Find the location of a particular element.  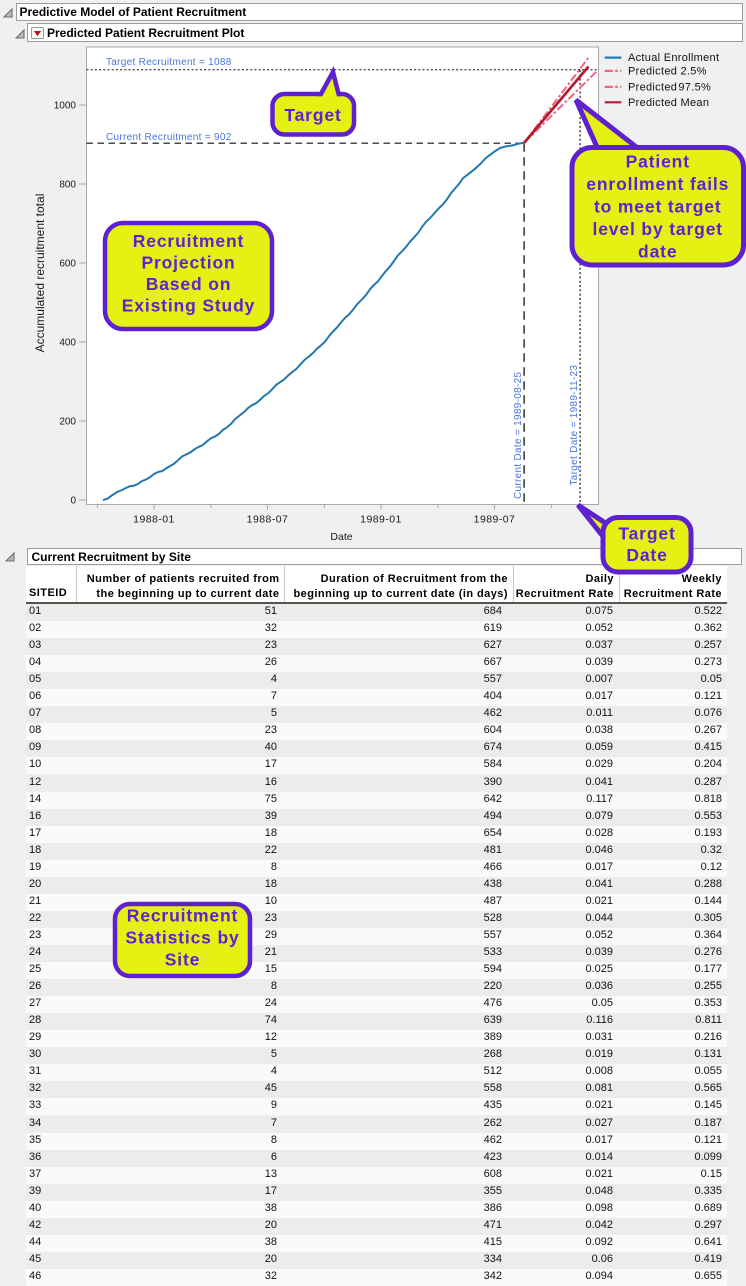

svg-text: 800 is located at coordinates (67, 185).